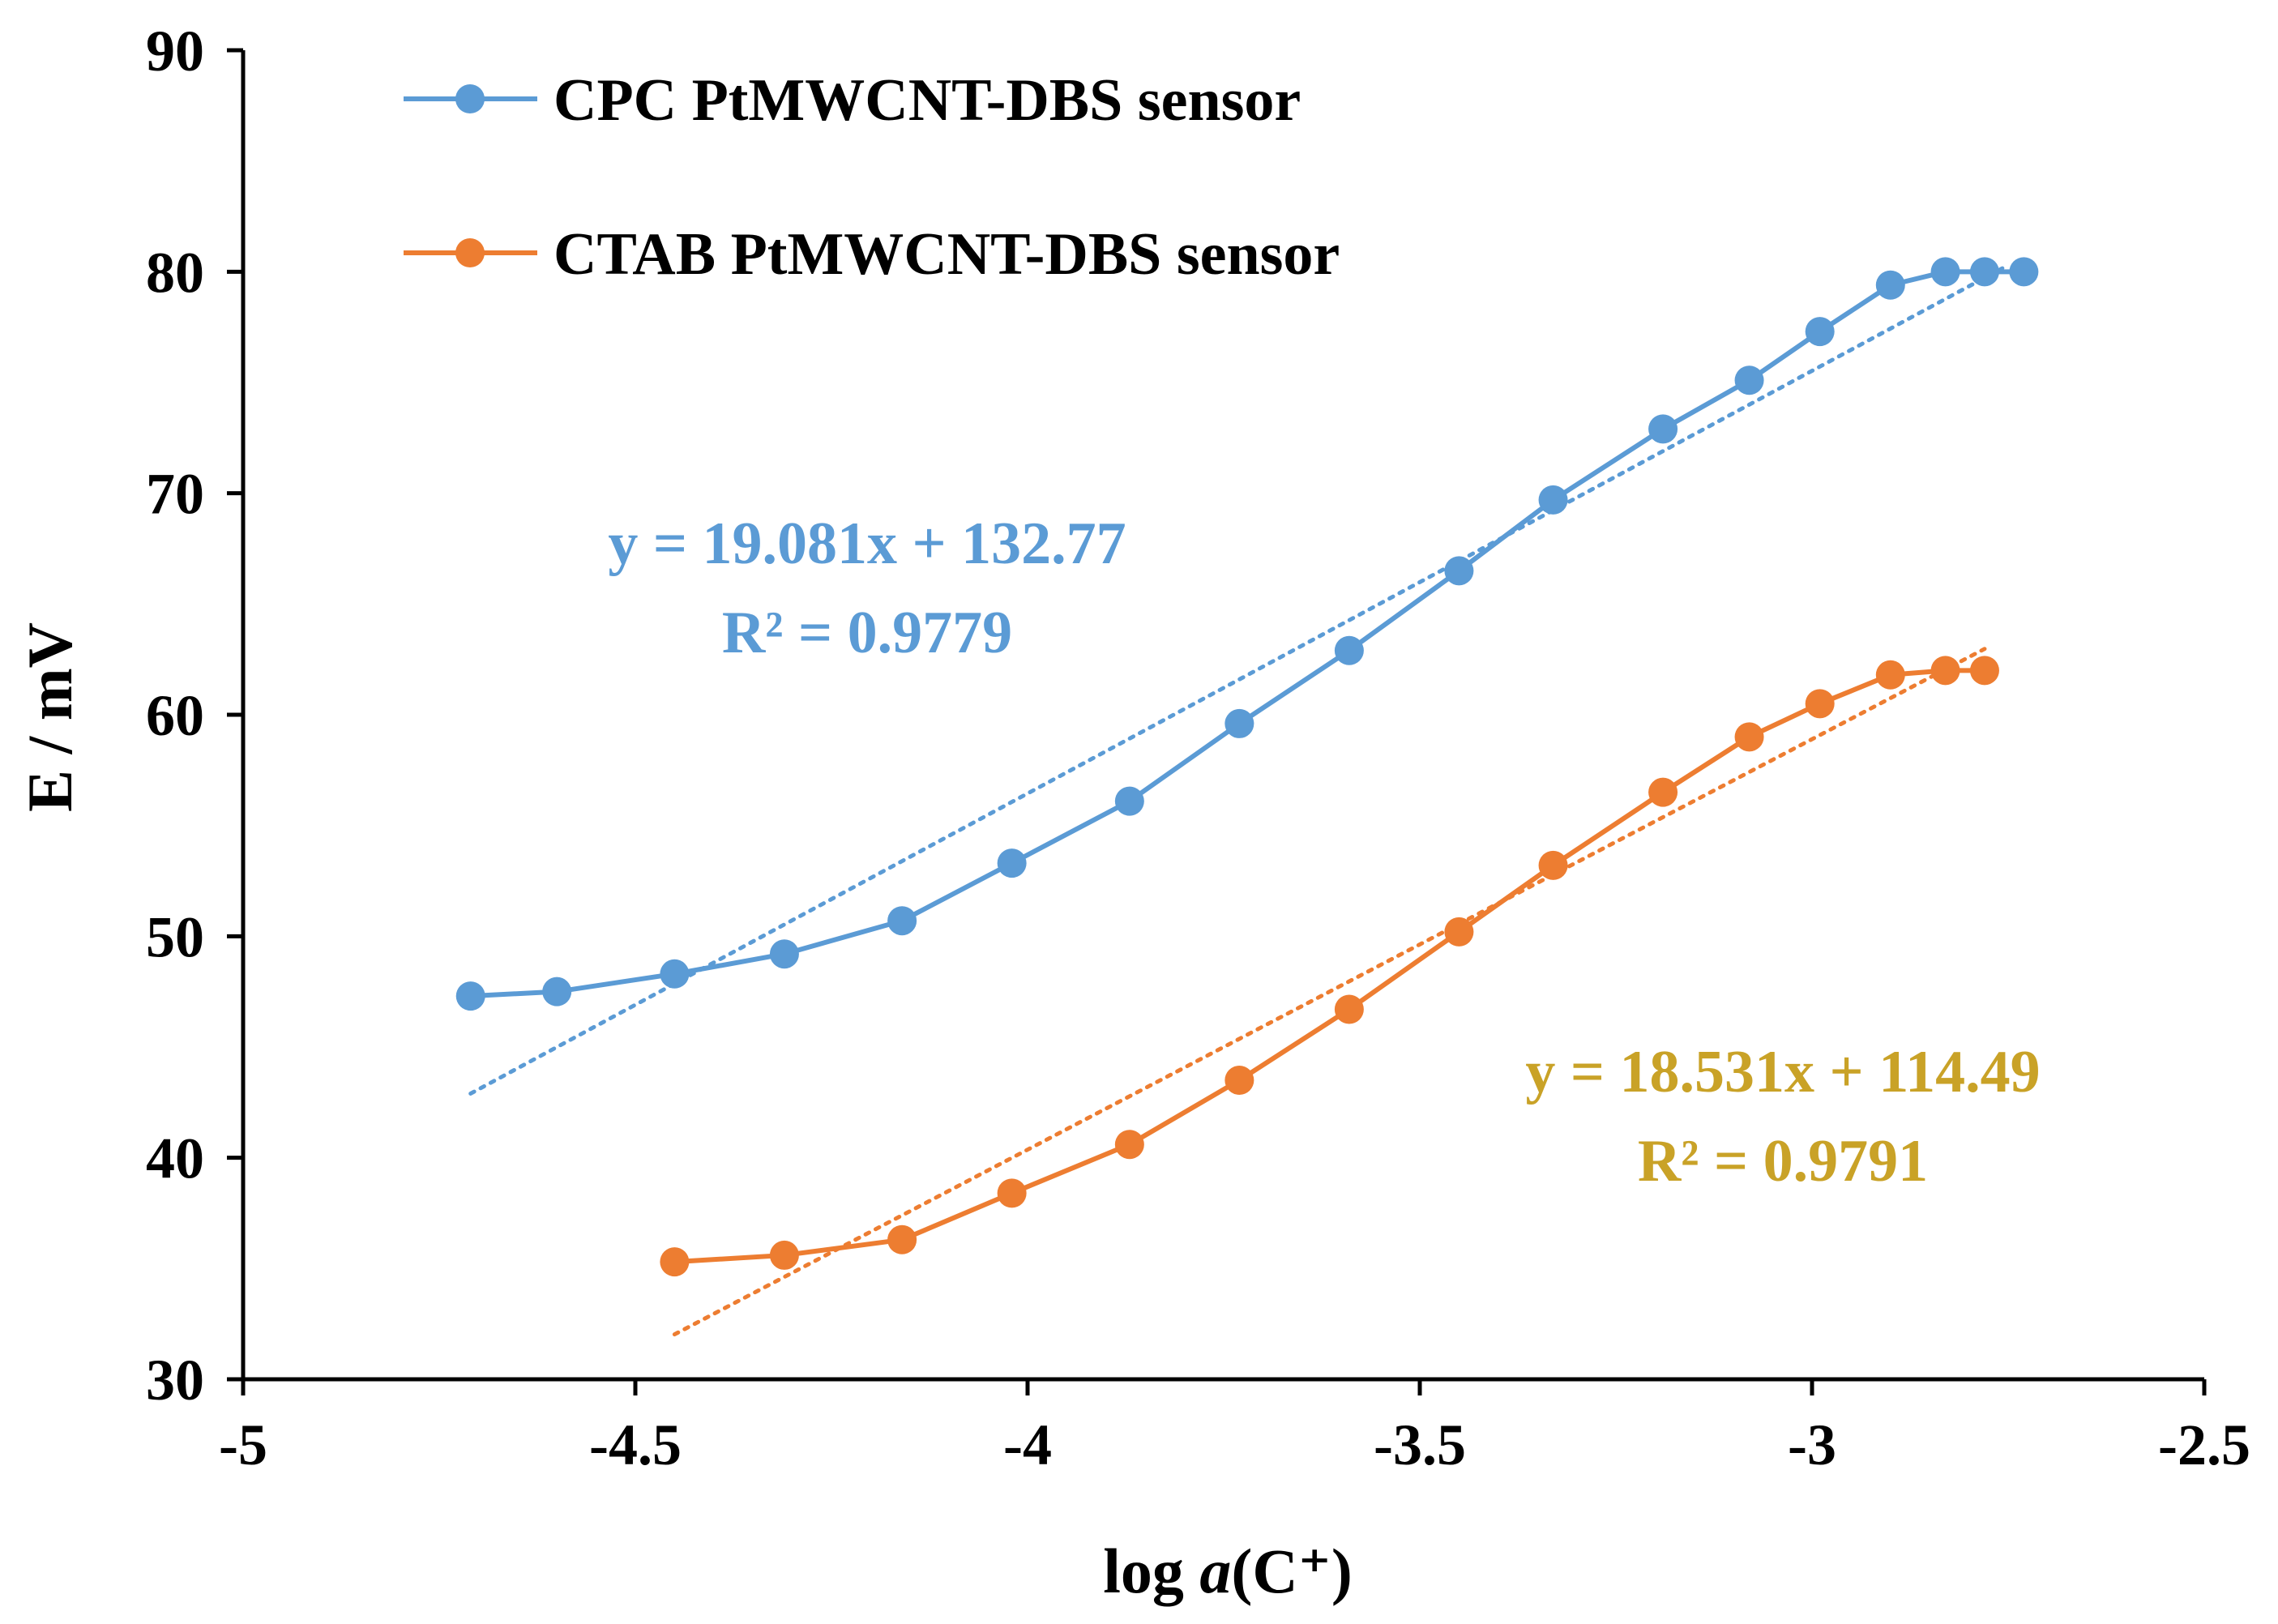  Describe the element at coordinates (635, 1444) in the screenshot. I see `x-tick-label: -4.5` at that location.